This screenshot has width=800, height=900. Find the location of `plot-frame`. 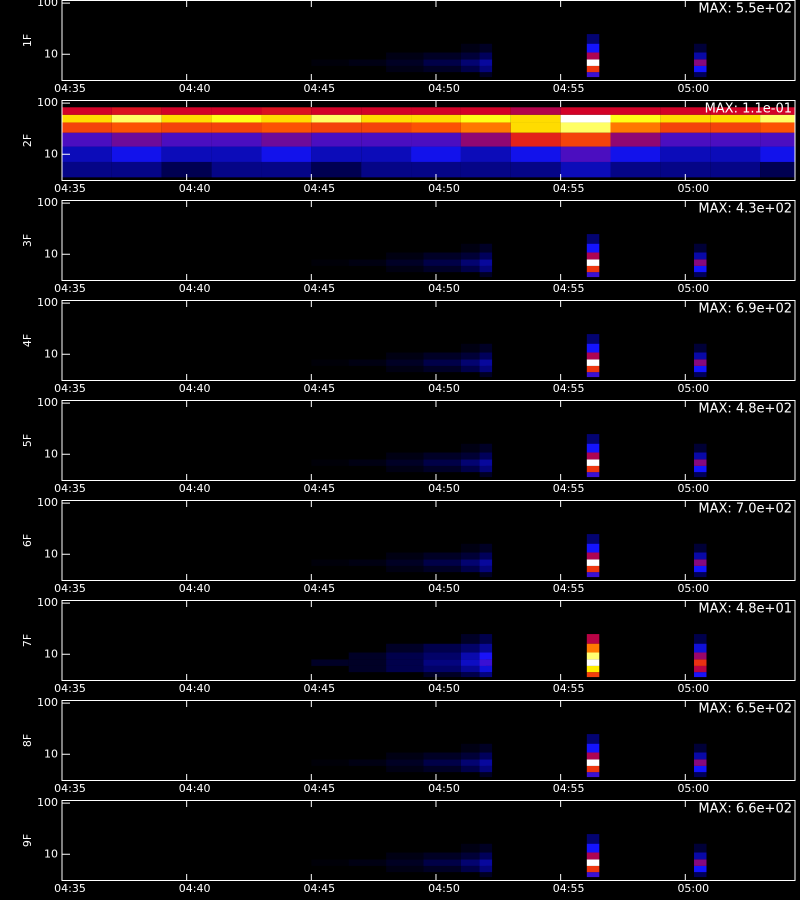

plot-frame is located at coordinates (428, 640).